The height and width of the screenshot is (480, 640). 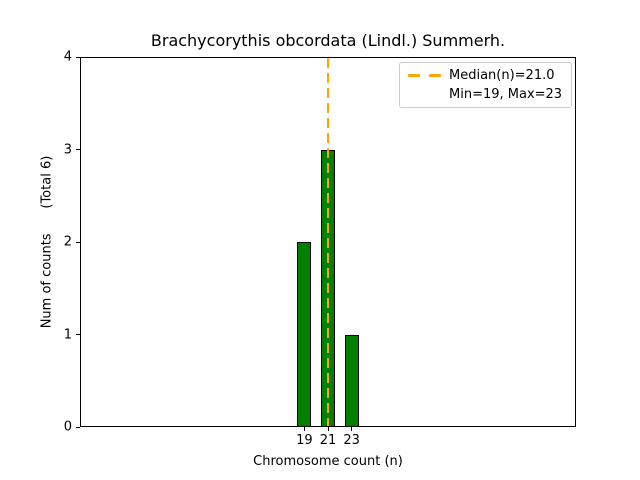 What do you see at coordinates (304, 440) in the screenshot?
I see `x-tick-label: 19` at bounding box center [304, 440].